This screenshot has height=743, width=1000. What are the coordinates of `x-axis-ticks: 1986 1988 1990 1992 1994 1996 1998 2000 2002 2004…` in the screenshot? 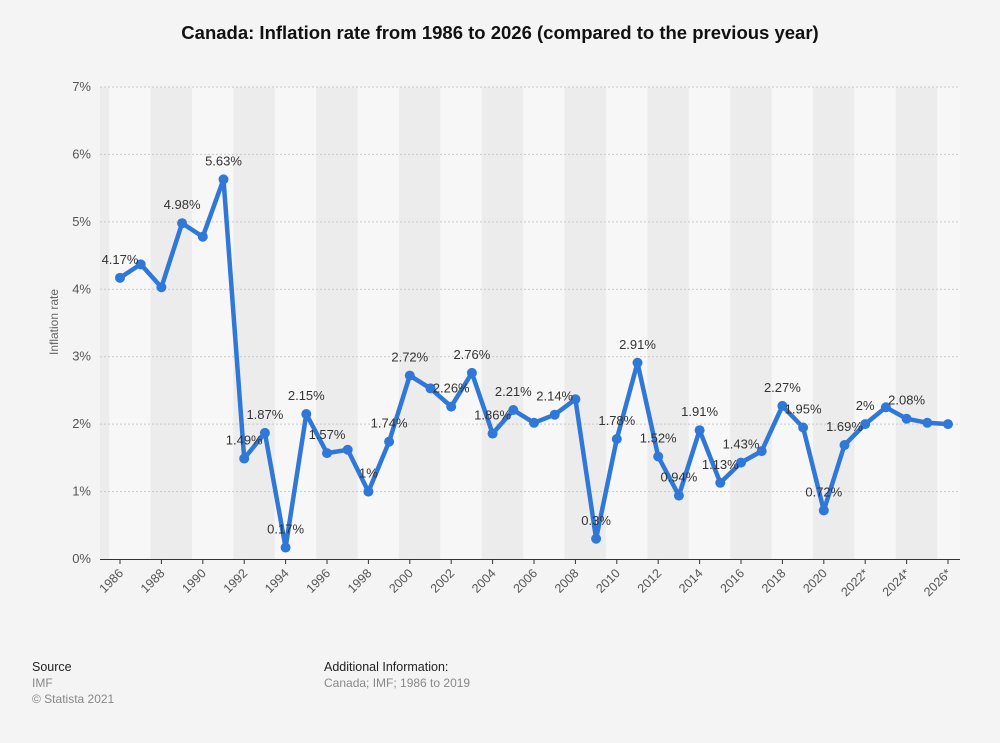 It's located at (525, 579).